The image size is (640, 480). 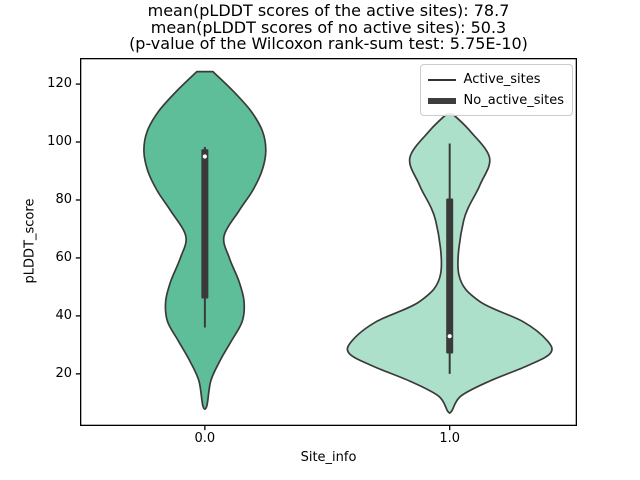 I want to click on legend-entry-active-sites: Active_sites, so click(x=495, y=79).